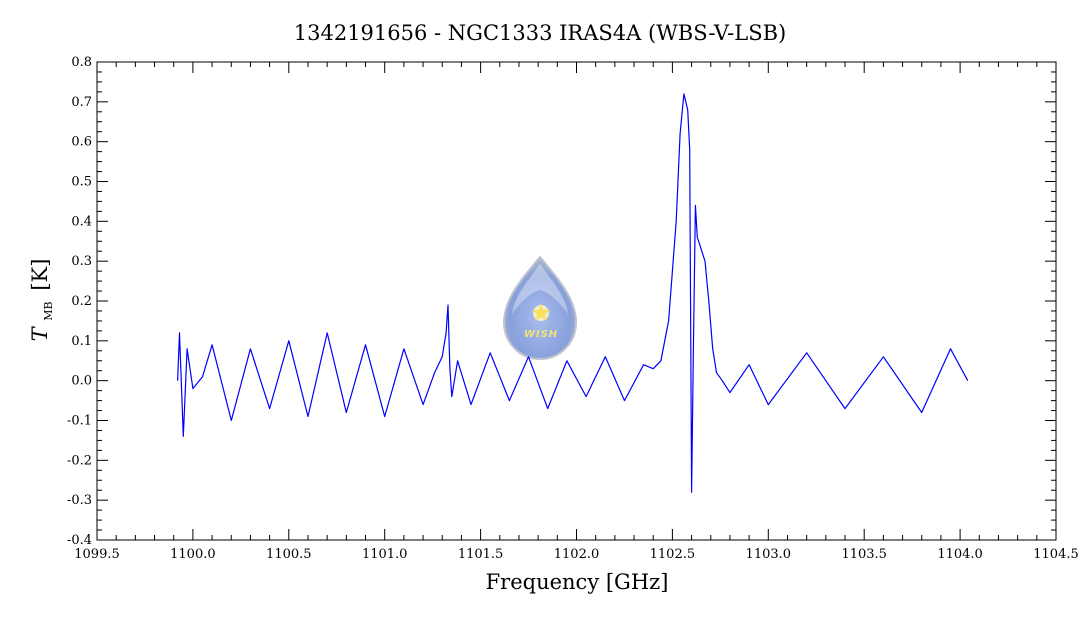 The image size is (1080, 618). I want to click on y-tick-label: 0.8, so click(81, 62).